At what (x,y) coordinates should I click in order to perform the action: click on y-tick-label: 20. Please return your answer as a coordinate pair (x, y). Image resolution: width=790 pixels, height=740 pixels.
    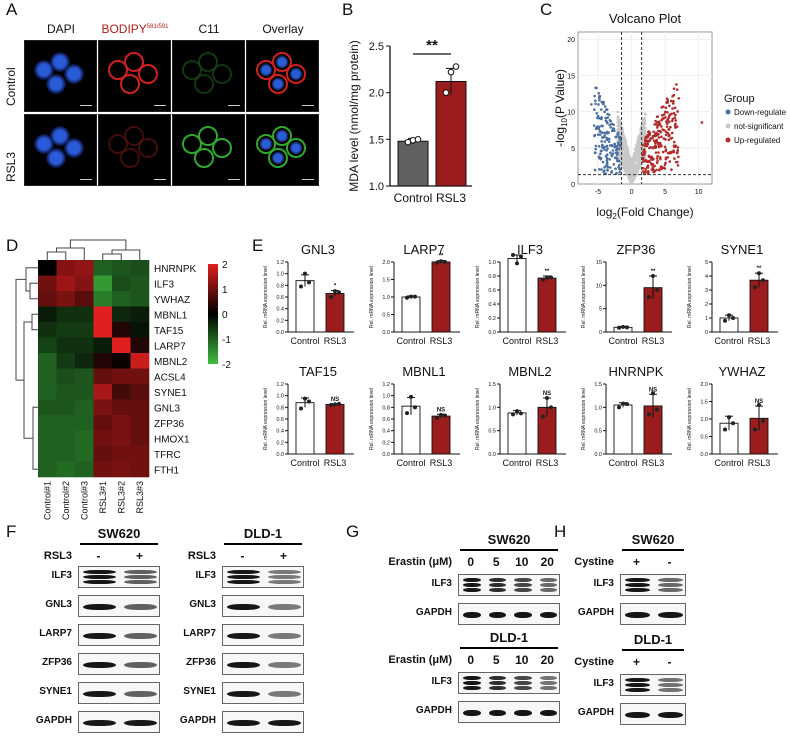
    Looking at the image, I should click on (571, 40).